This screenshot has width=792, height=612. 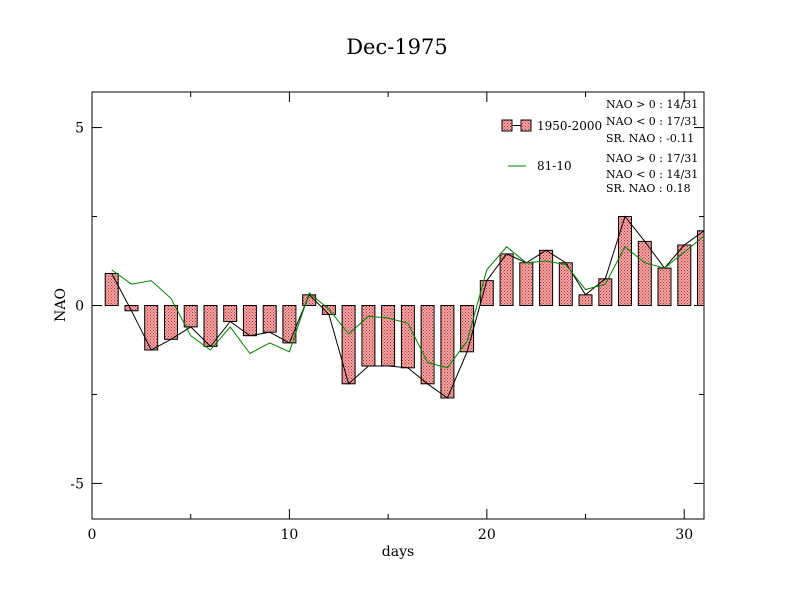 What do you see at coordinates (652, 121) in the screenshot?
I see `stat-1950-2000-neg: NAO < 0 : 17/31` at bounding box center [652, 121].